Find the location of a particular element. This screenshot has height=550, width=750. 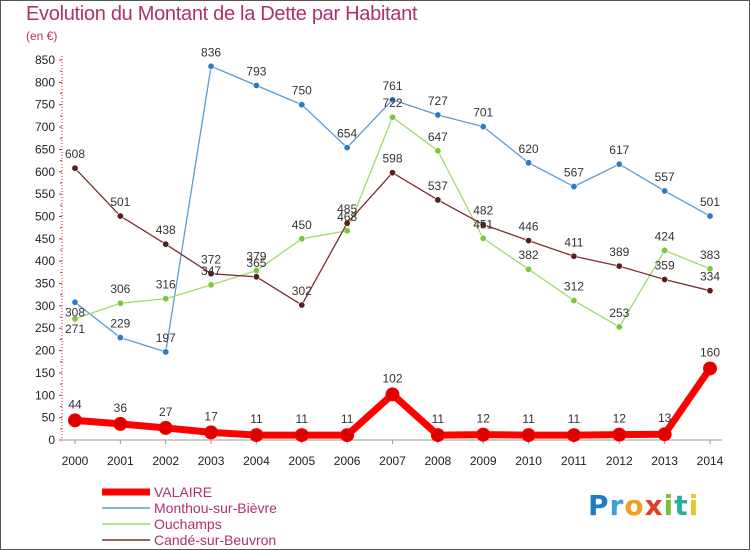

y-tick-label: 450 is located at coordinates (45, 239).